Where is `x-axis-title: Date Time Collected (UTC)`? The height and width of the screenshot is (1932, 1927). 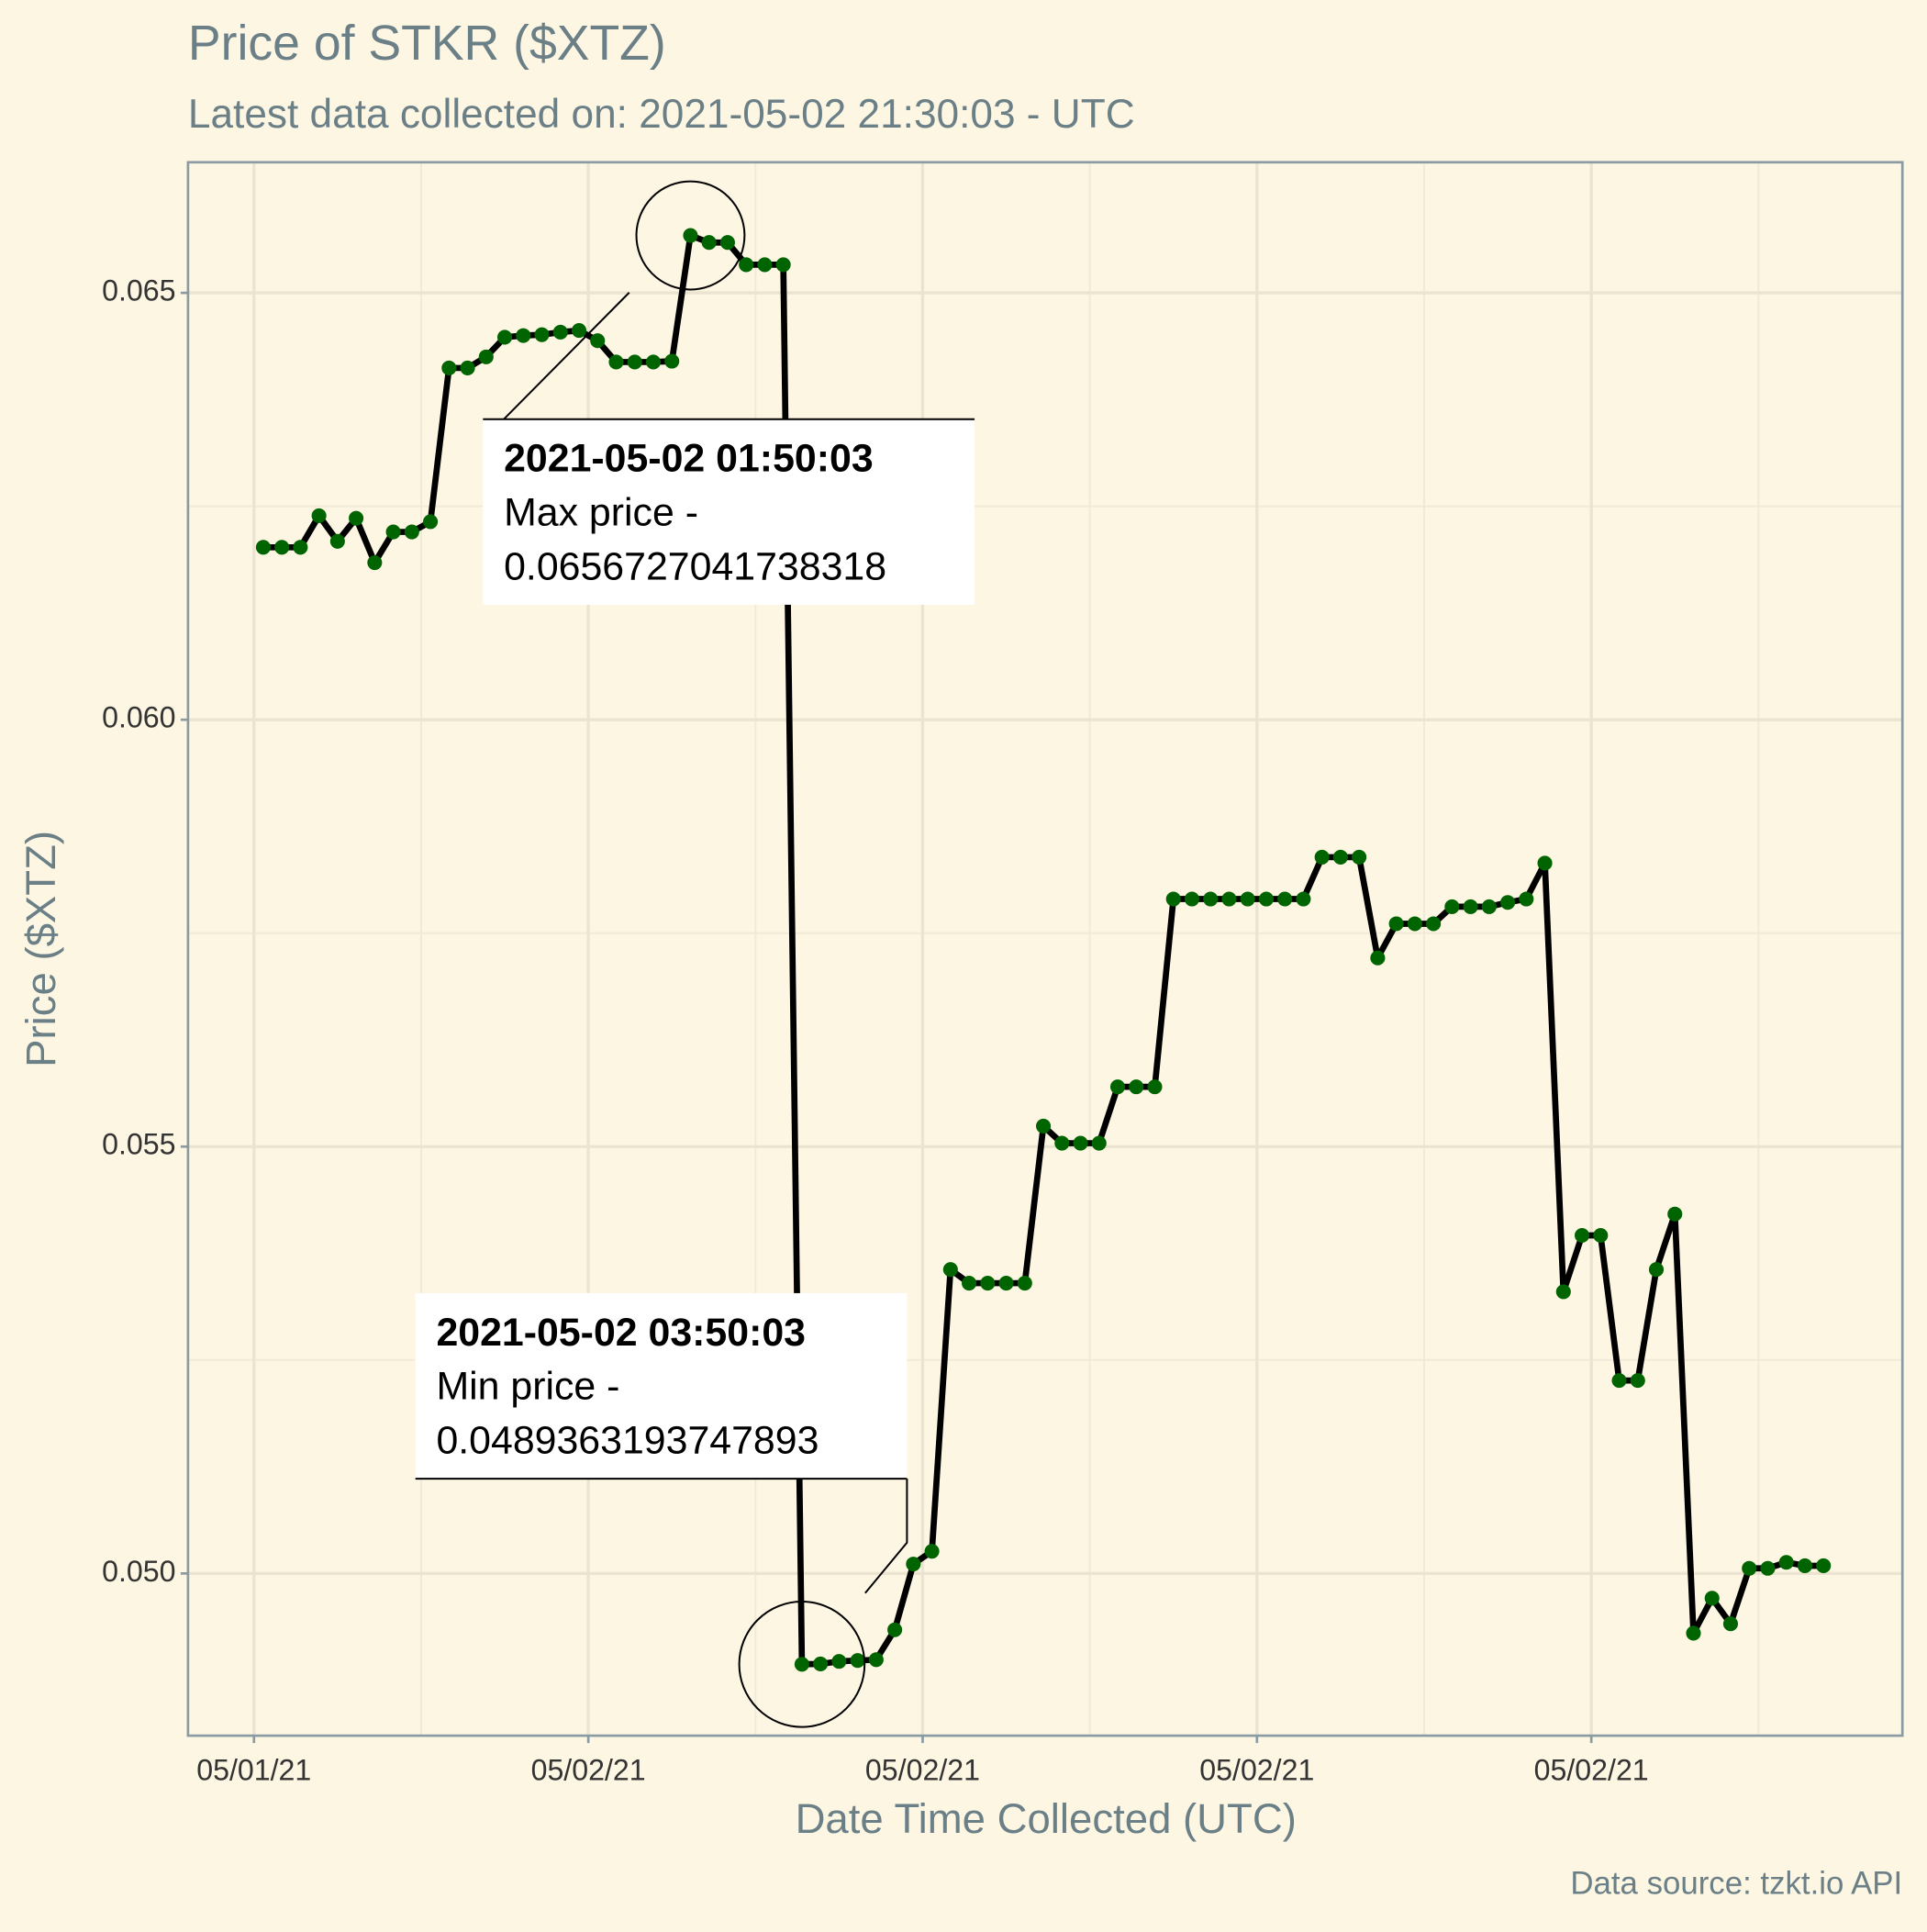 x-axis-title: Date Time Collected (UTC) is located at coordinates (1046, 1818).